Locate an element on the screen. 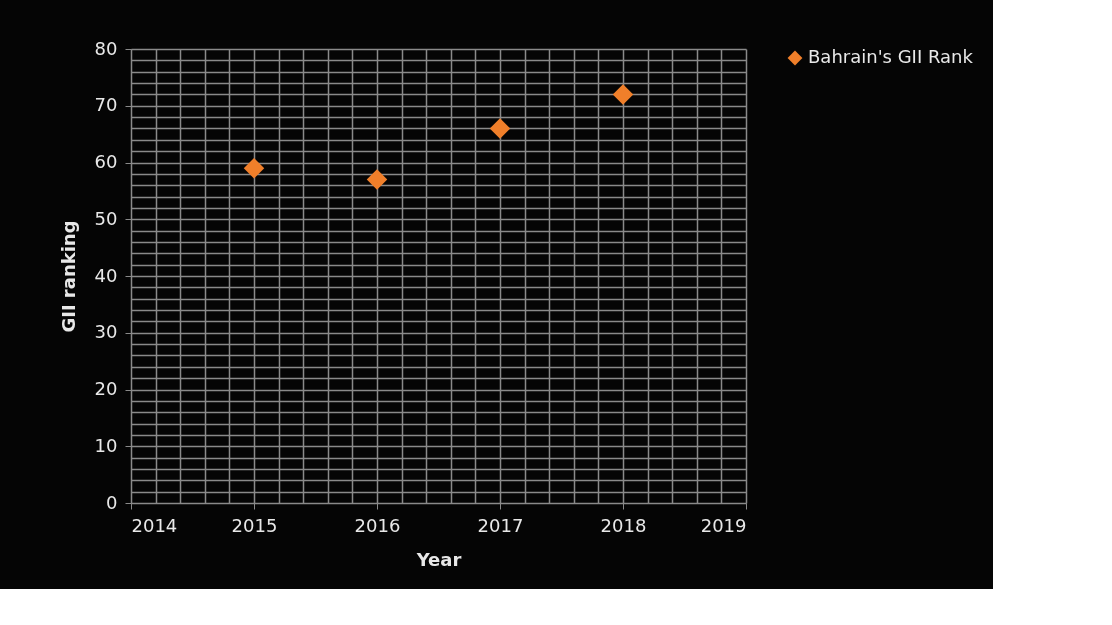 This screenshot has height=625, width=1112. y-tick-label: 50 is located at coordinates (106, 218).